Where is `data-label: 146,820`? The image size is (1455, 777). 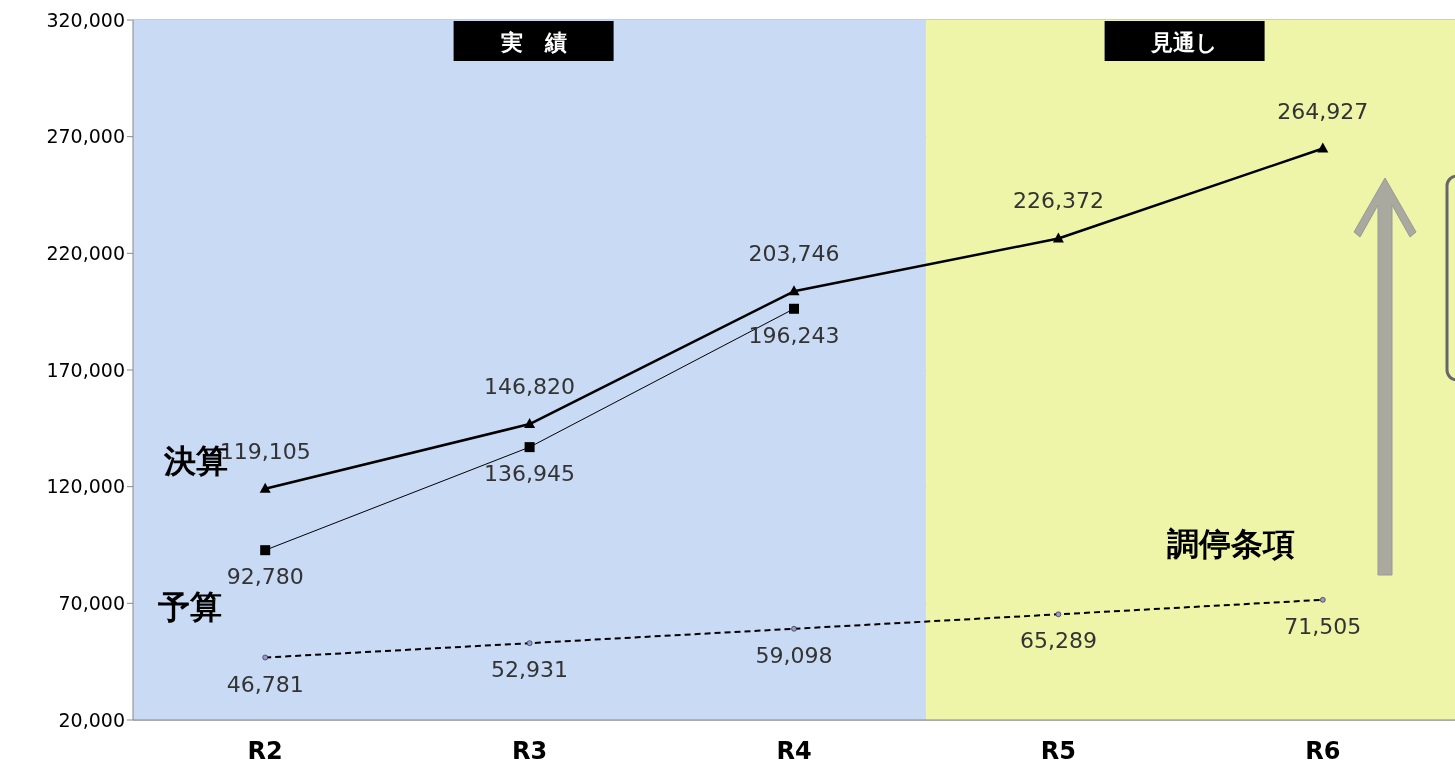 data-label: 146,820 is located at coordinates (530, 387).